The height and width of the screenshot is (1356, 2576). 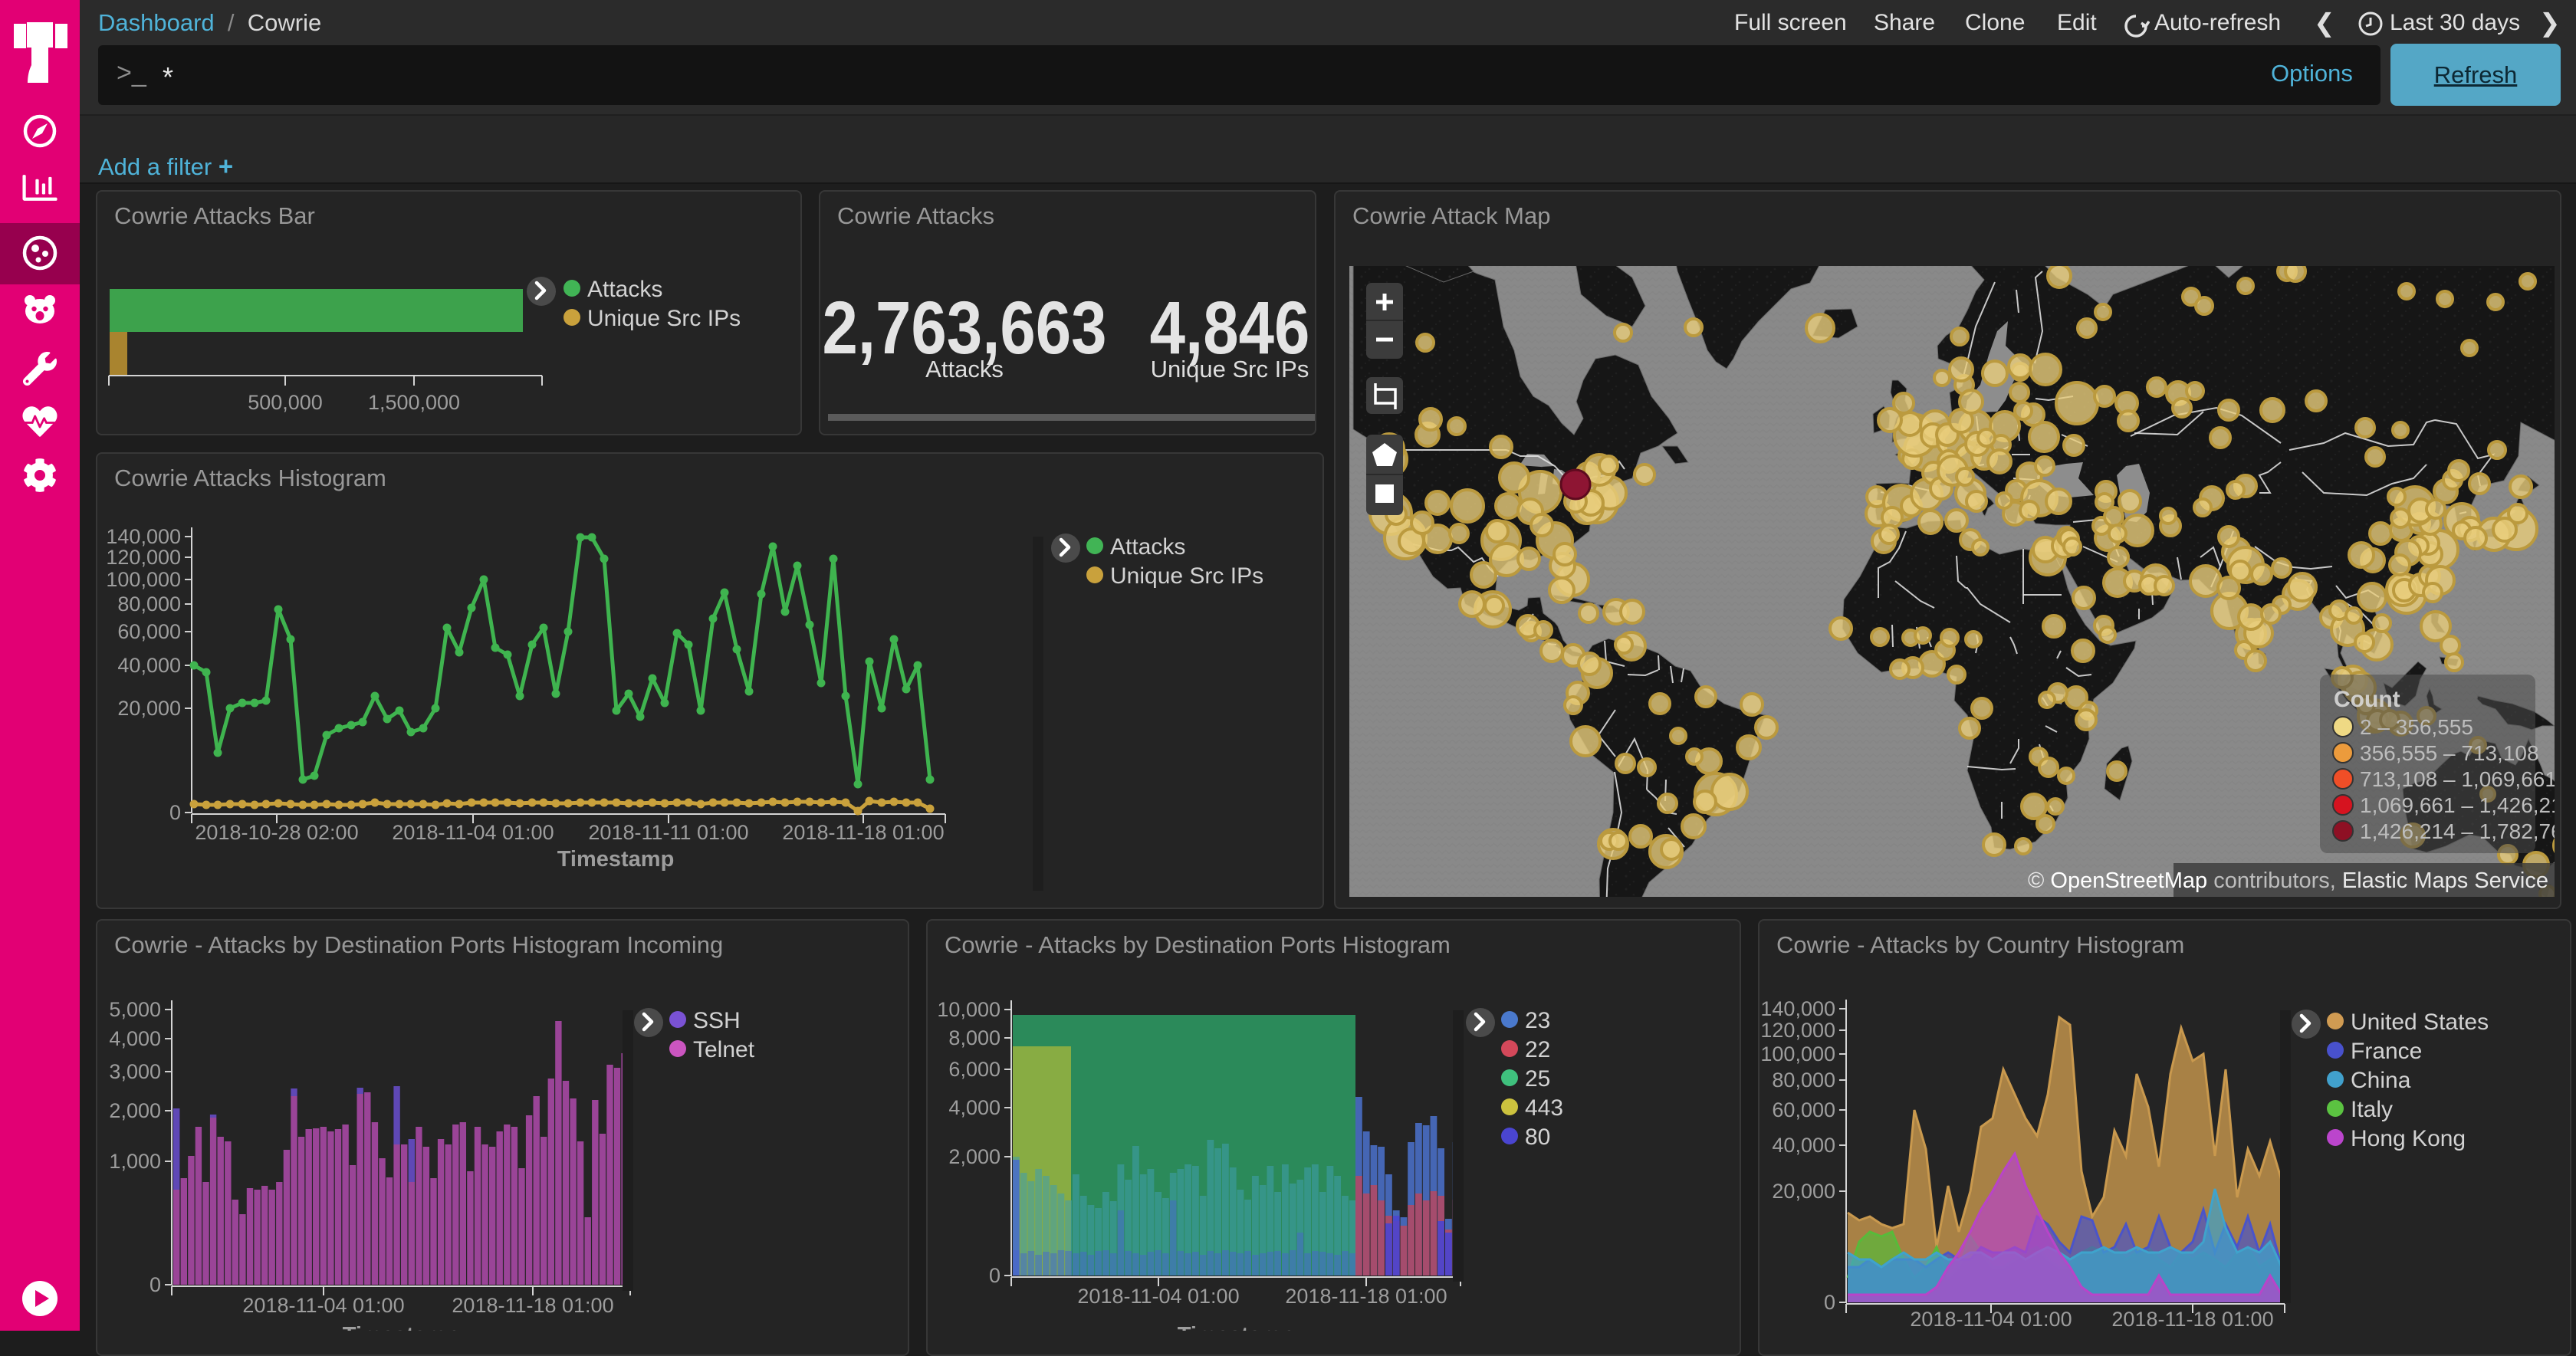 What do you see at coordinates (2457, 831) in the screenshot?
I see `svg-text: 1,426,214 – 1,782,767` at bounding box center [2457, 831].